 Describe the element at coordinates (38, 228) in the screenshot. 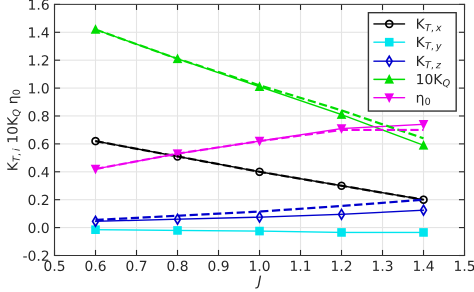

I see `y-tick-label: 0.0` at that location.